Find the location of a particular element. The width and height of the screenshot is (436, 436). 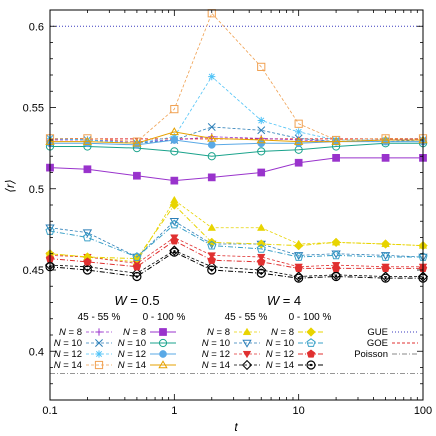

series-w4-full-n8 is located at coordinates (236, 232).